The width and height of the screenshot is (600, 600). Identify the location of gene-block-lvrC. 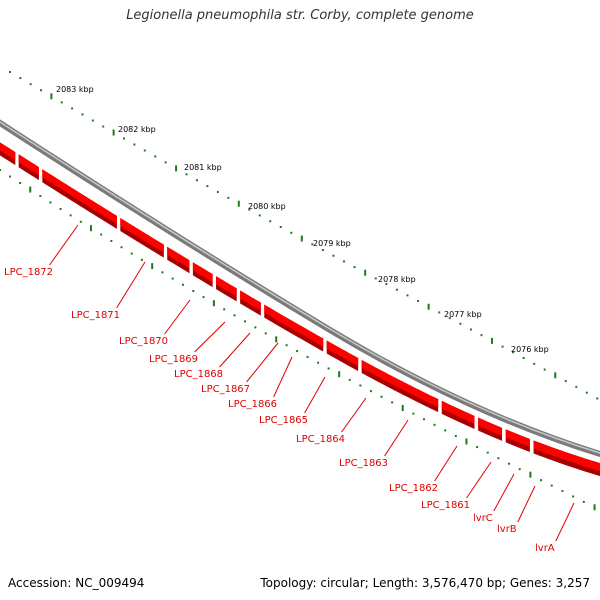
(490, 426).